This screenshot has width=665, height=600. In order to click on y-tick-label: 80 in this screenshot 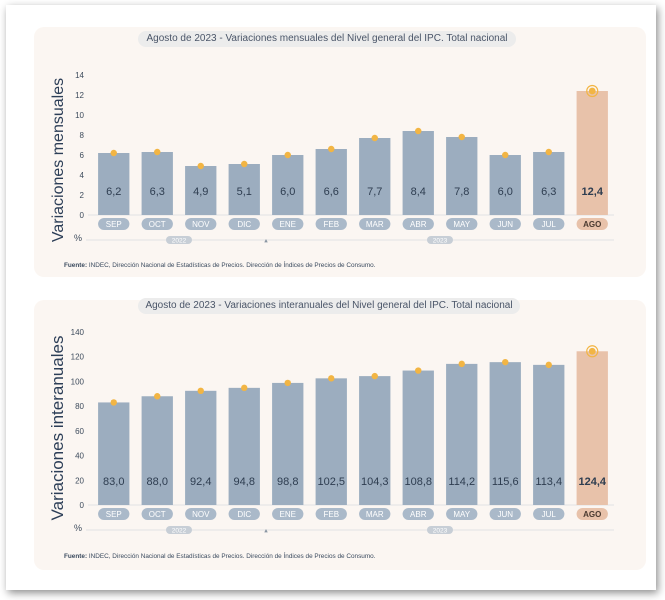, I will do `click(79, 406)`.